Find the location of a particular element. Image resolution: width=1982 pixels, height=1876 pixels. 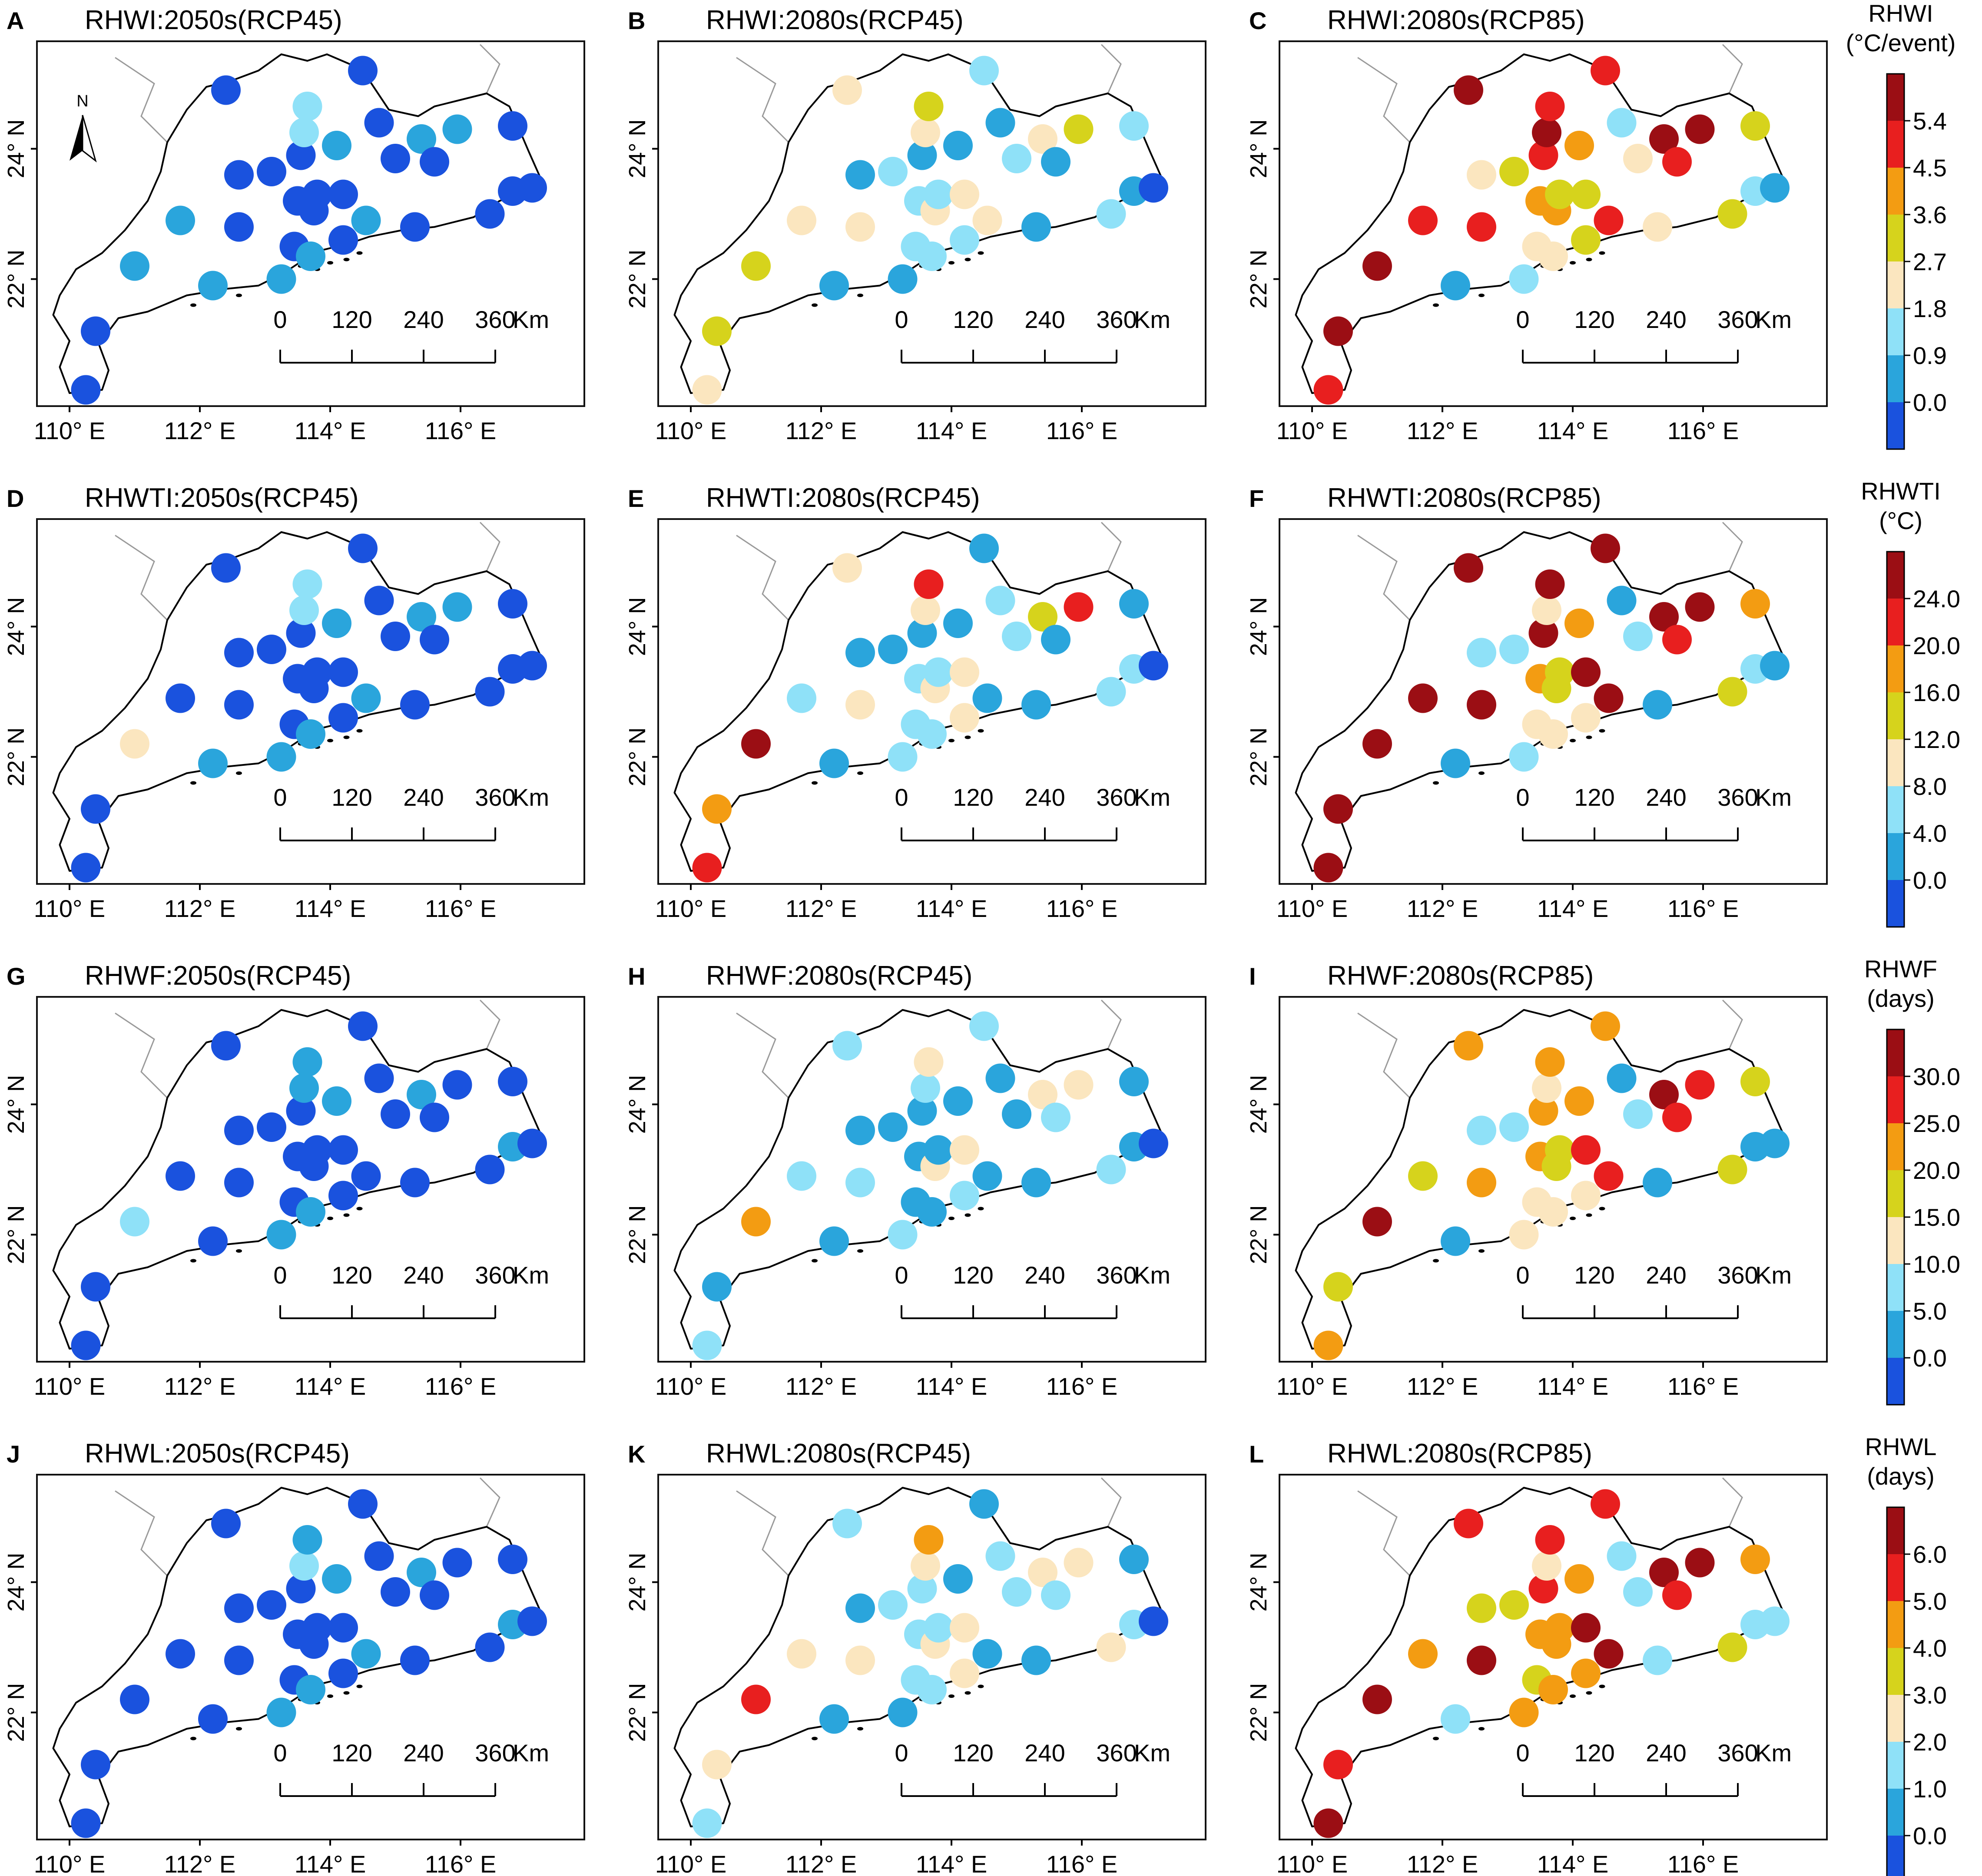

lat-tick-label: 24° N is located at coordinates (637, 1104).